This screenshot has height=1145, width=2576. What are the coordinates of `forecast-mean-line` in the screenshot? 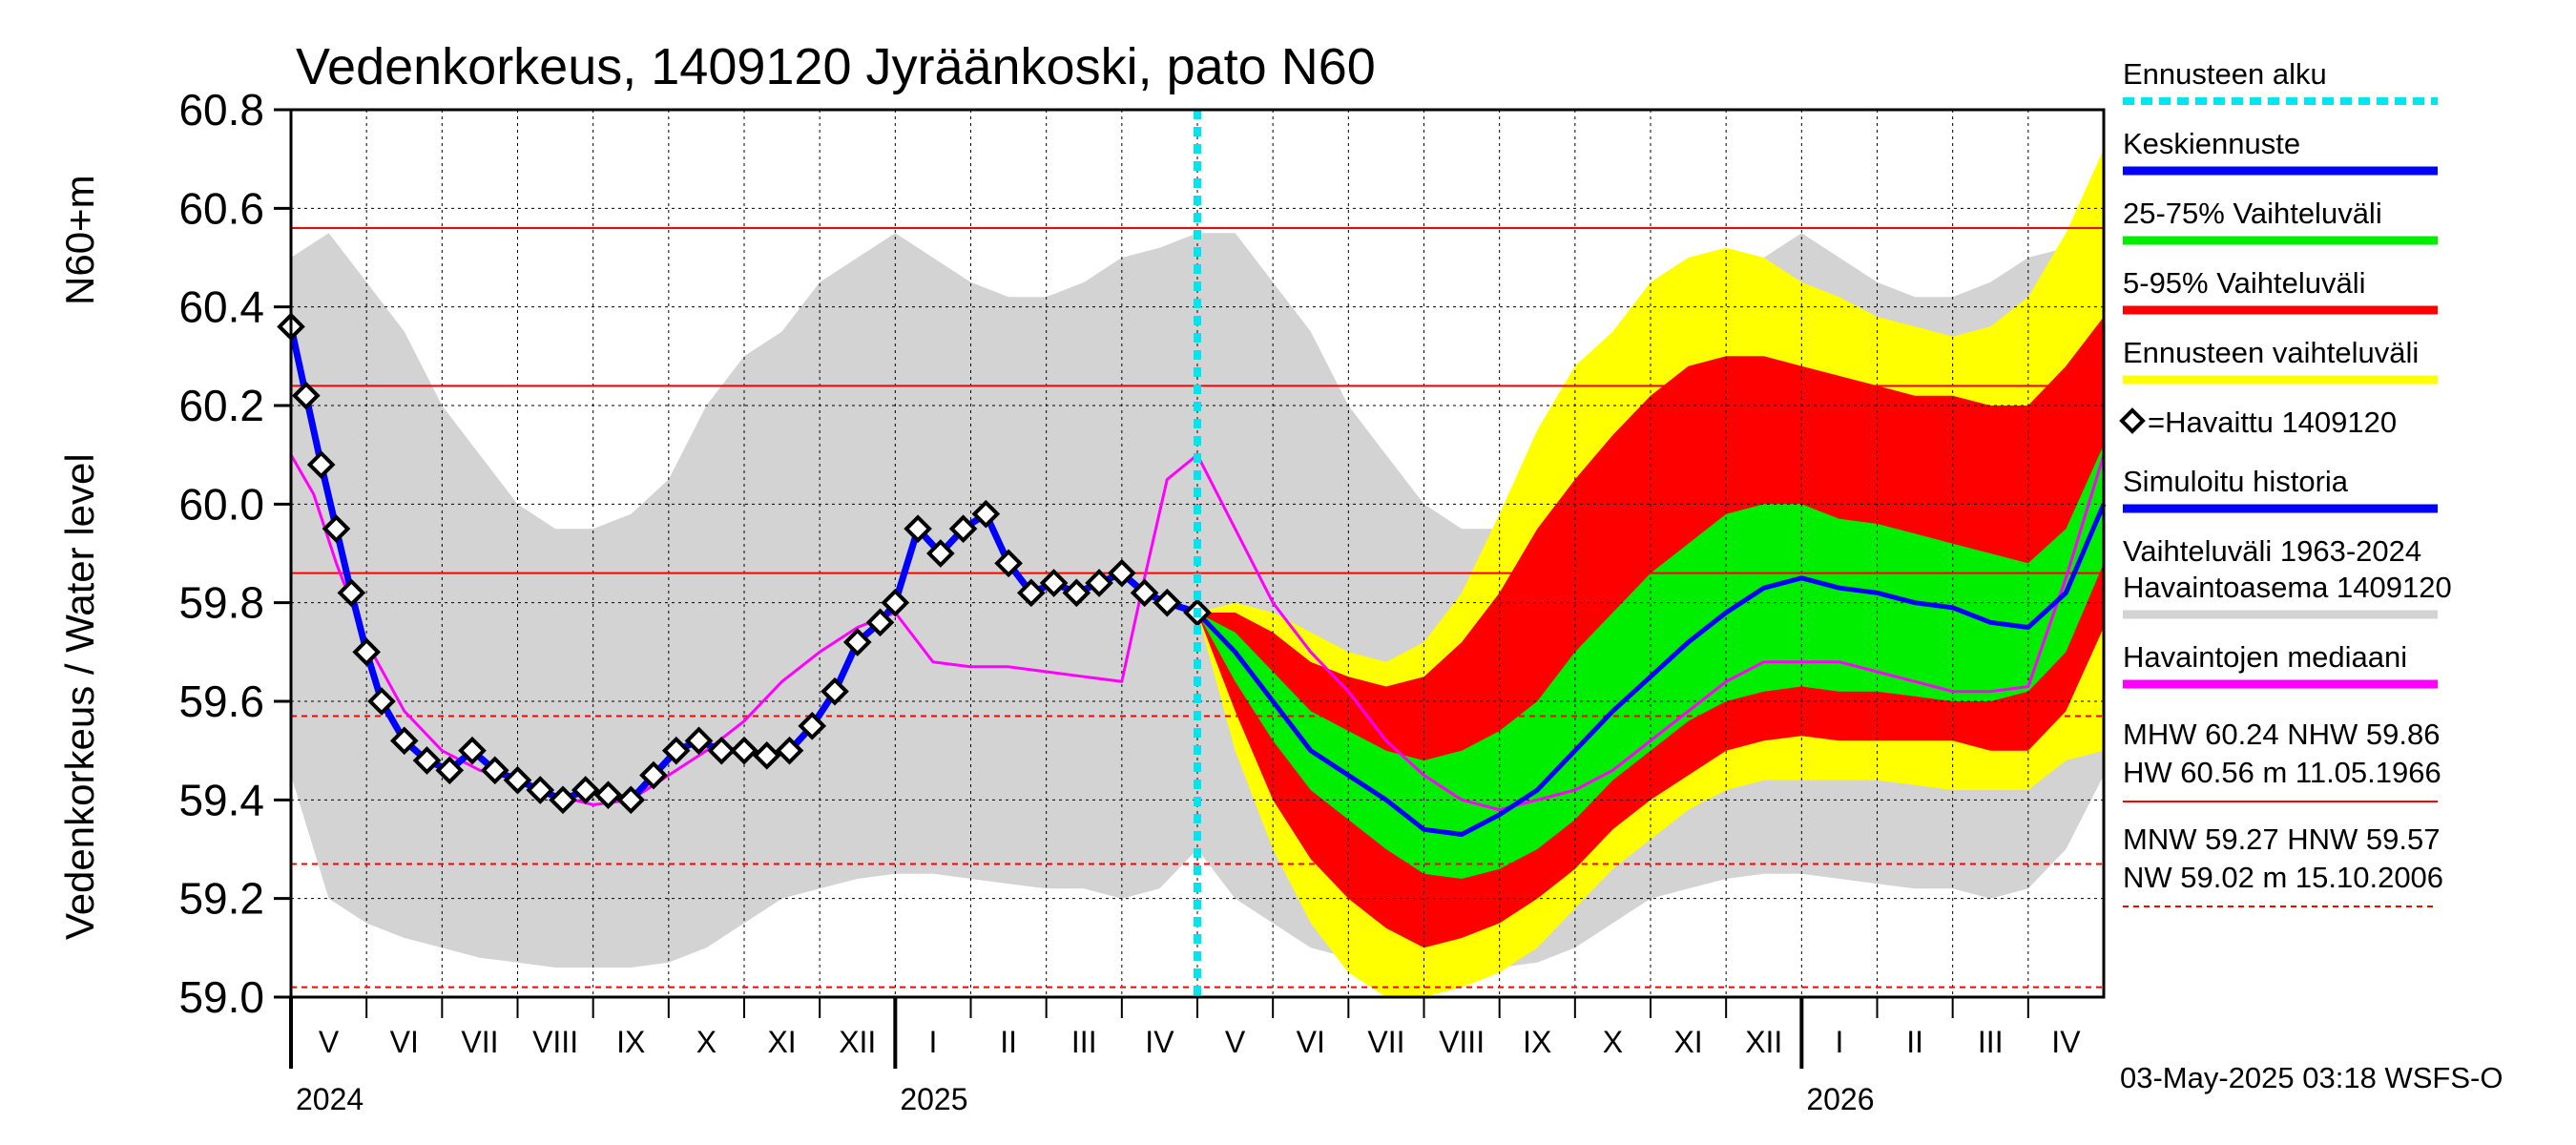 It's located at (1651, 670).